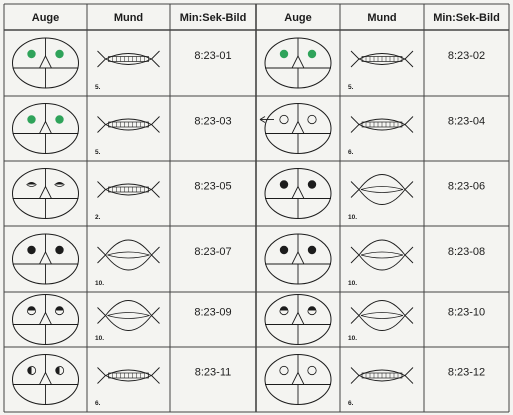 The height and width of the screenshot is (415, 513). I want to click on table-header: Auge Mund Min:Sek-Bild Auge Mund Min:Sek-Bild, so click(266, 18).